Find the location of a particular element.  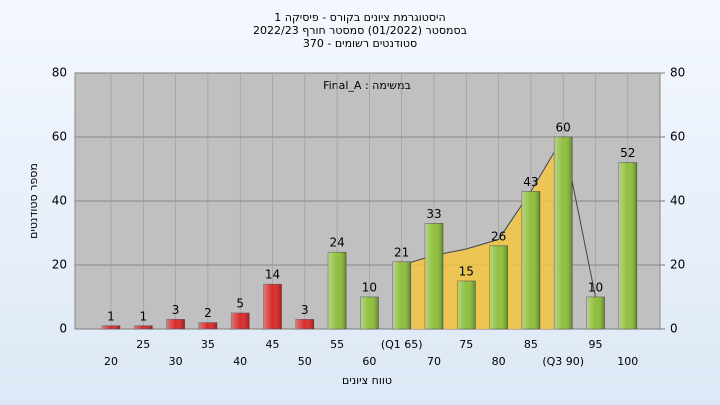

x-tick-label: 45 is located at coordinates (273, 344).